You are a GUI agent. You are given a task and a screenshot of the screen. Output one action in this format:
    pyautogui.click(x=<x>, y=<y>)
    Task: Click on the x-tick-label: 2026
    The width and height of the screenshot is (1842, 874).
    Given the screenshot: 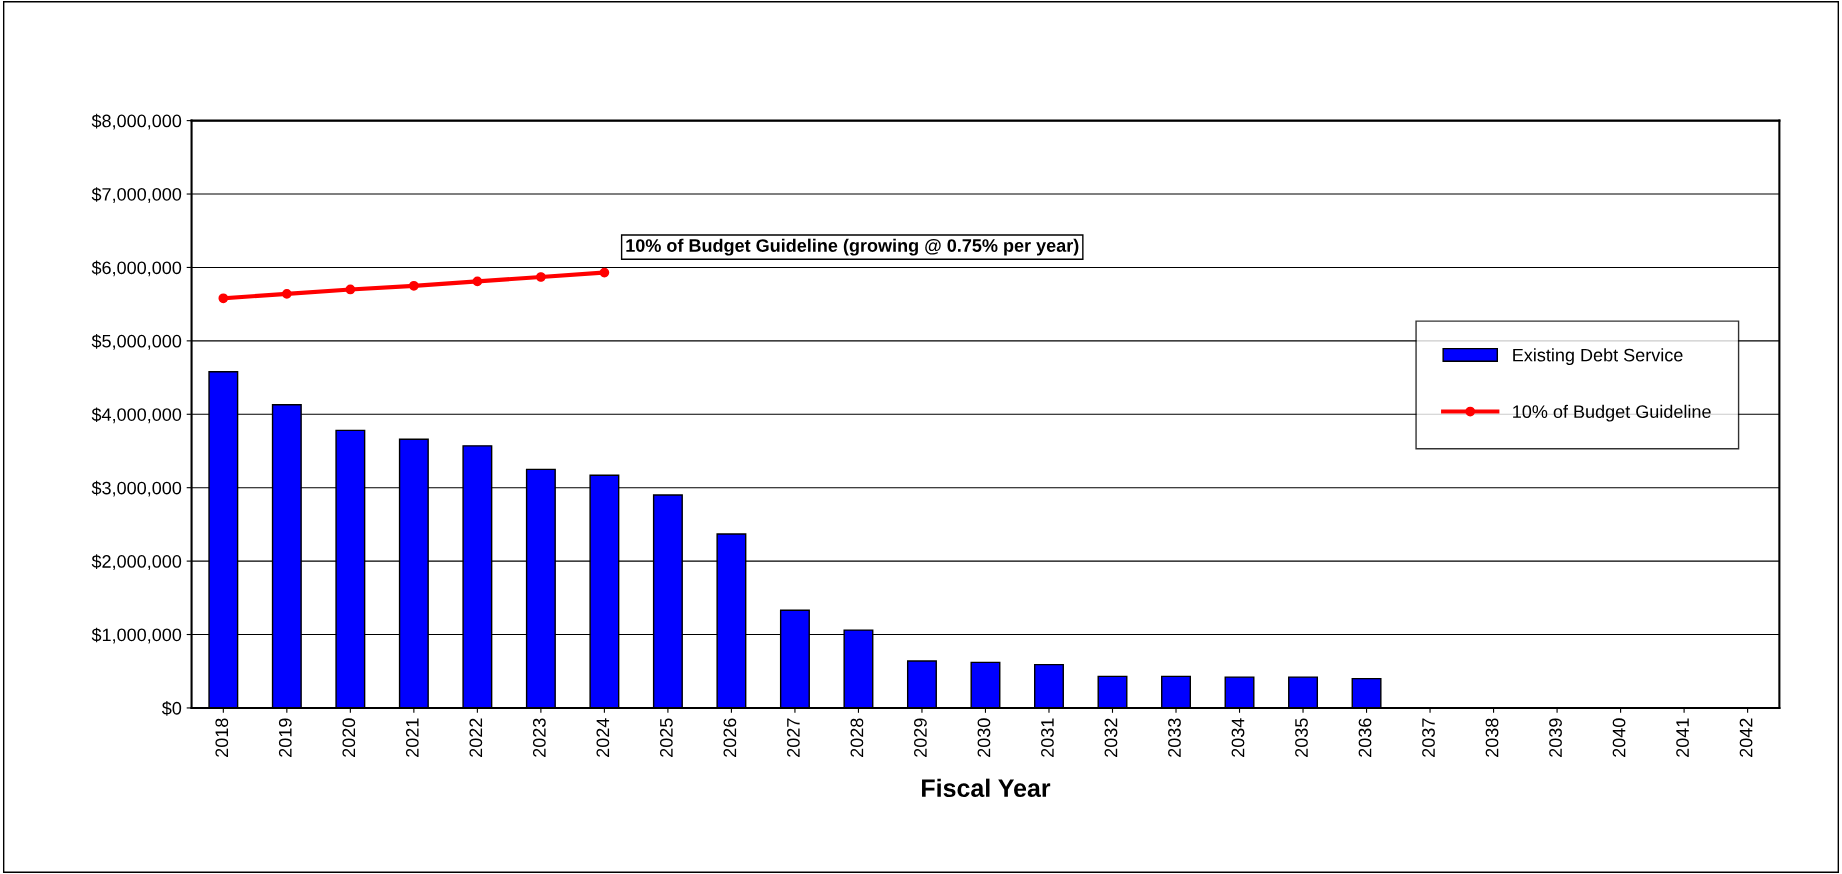 What is the action you would take?
    pyautogui.click(x=730, y=737)
    